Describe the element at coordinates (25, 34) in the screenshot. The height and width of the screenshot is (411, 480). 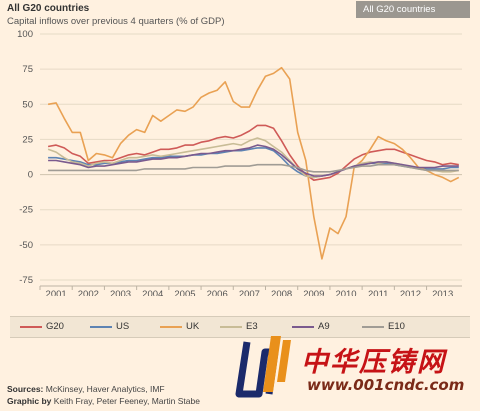
I see `y-tick-label: 100` at that location.